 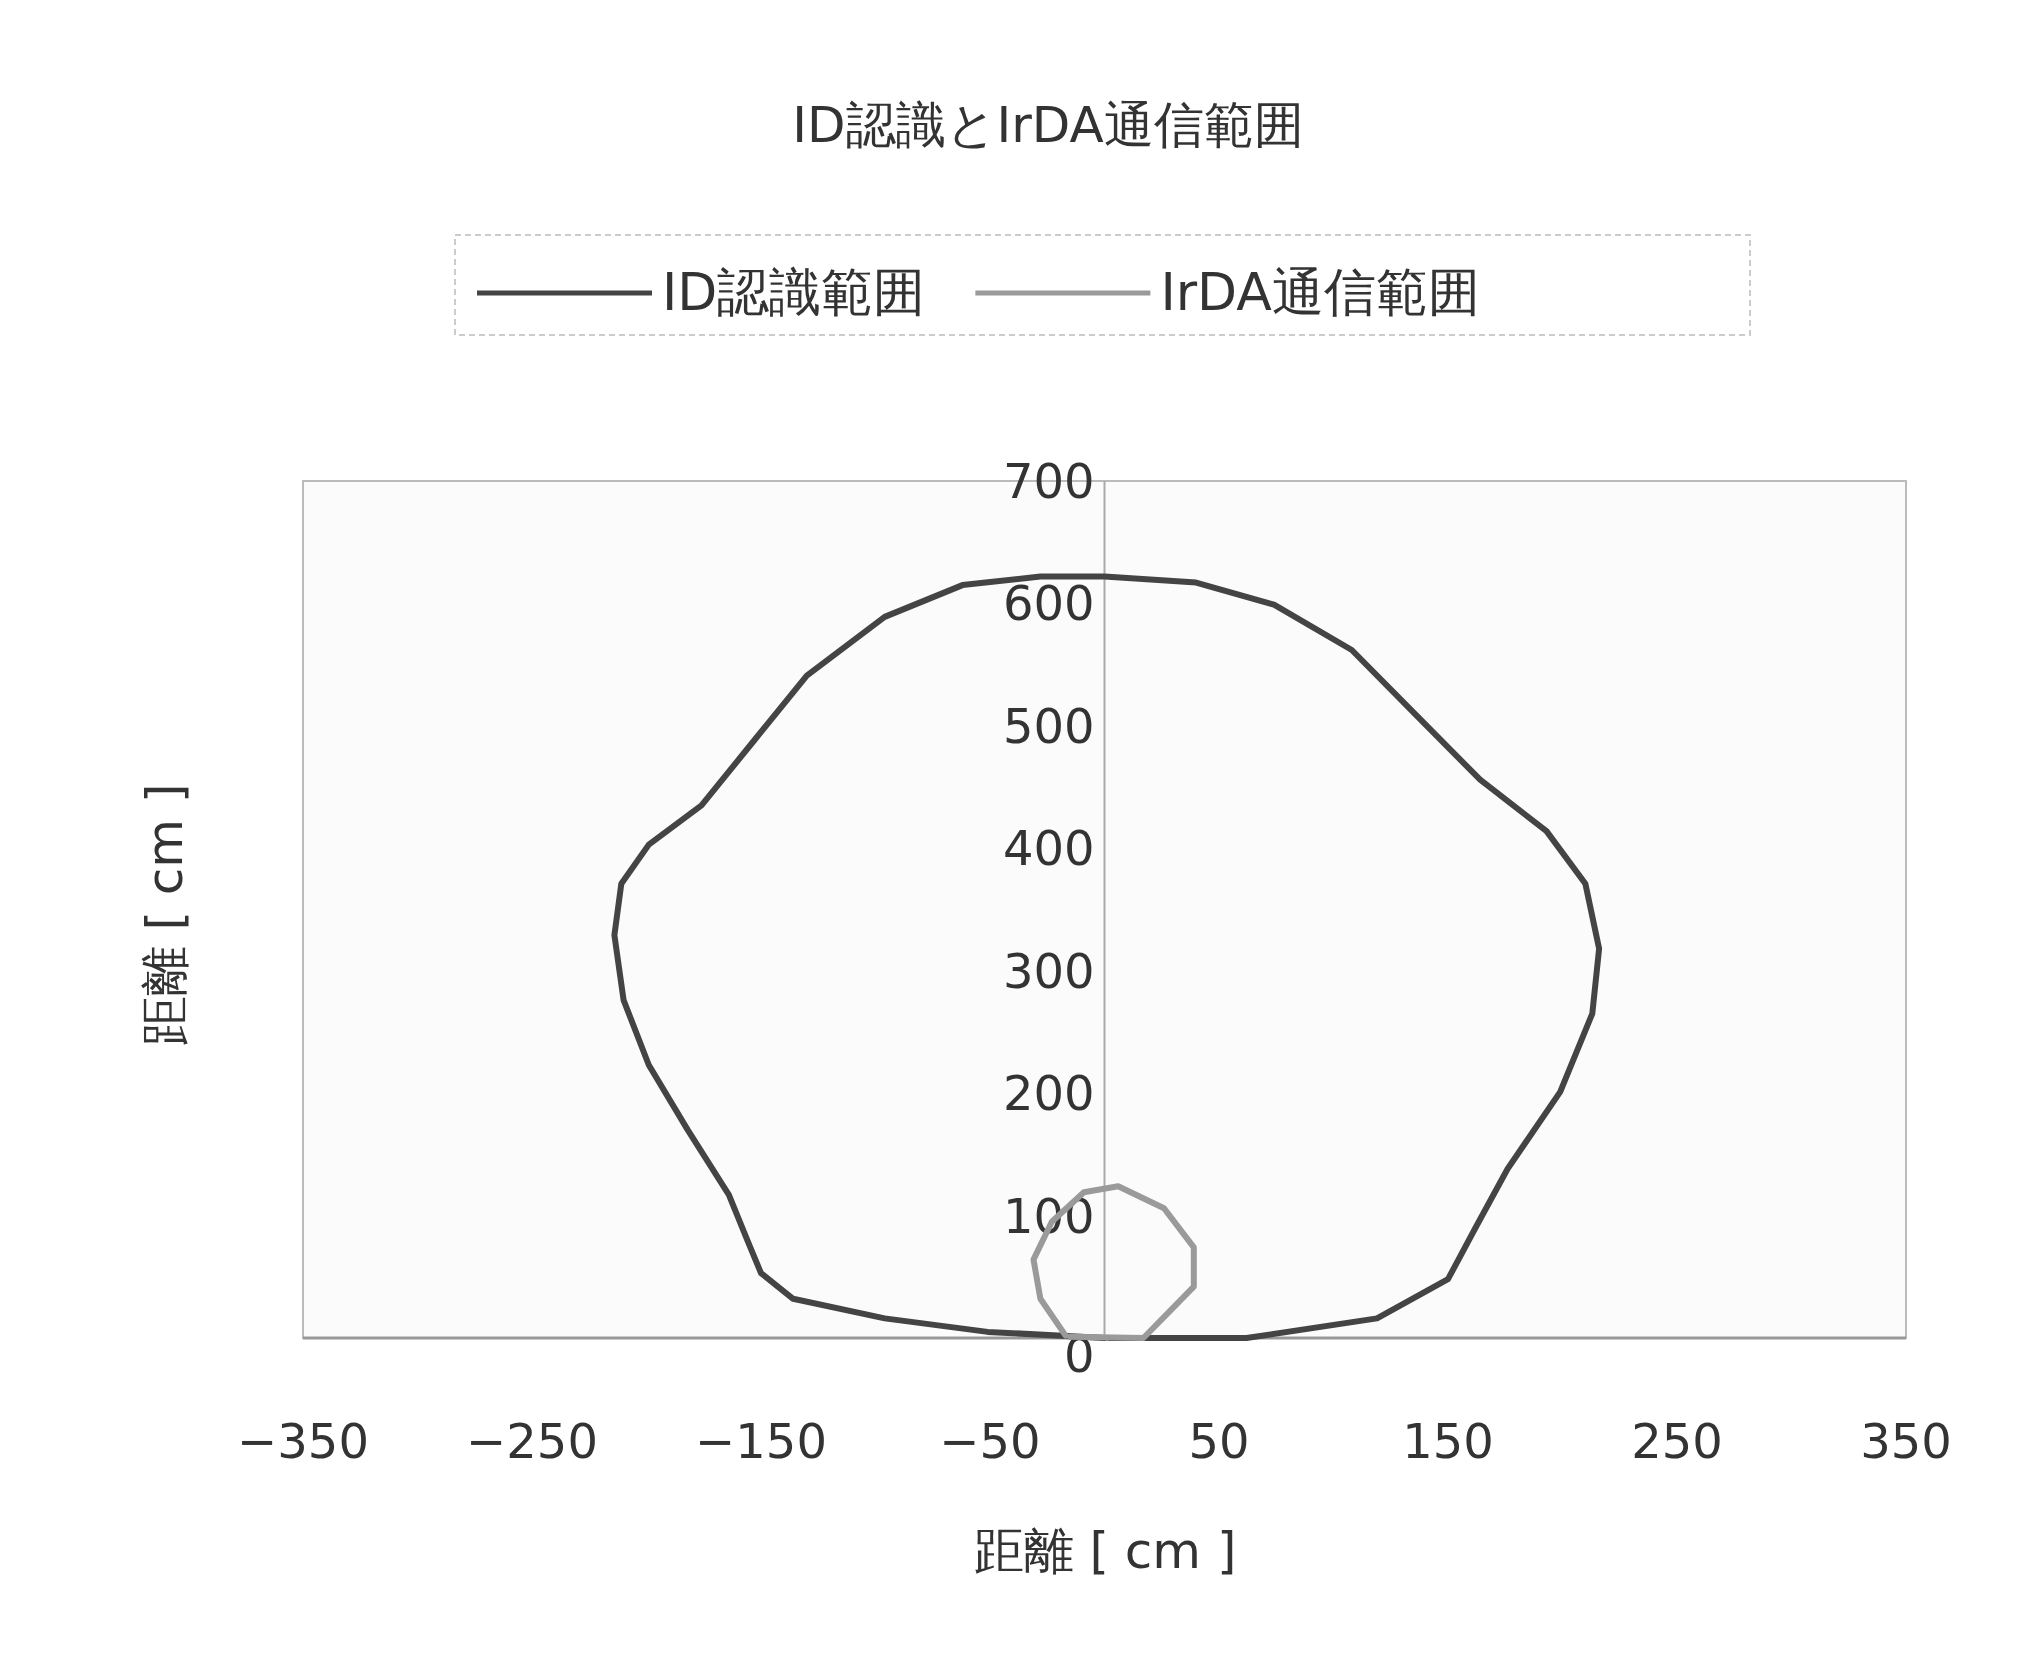 What do you see at coordinates (1320, 292) in the screenshot?
I see `legend-label: IrDA通信範囲` at bounding box center [1320, 292].